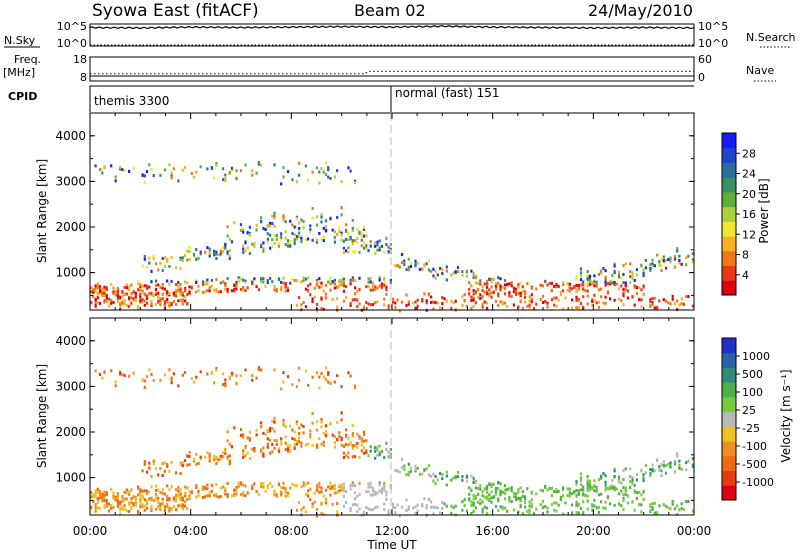  I want to click on power-cbar-tick-label: 24, so click(749, 174).